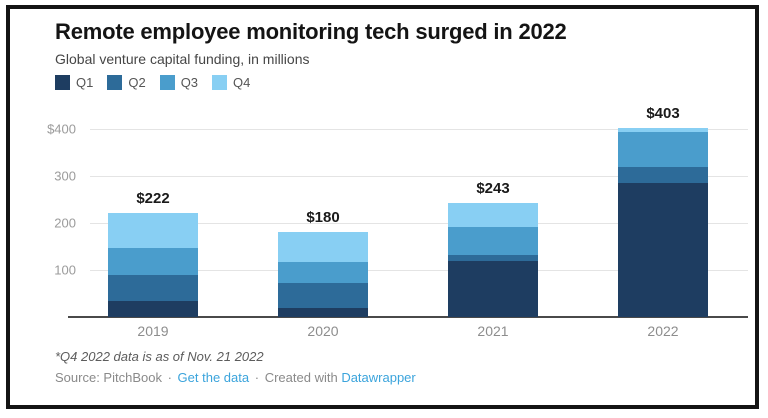 This screenshot has width=768, height=418. What do you see at coordinates (65, 270) in the screenshot?
I see `y-axis-tick: 100` at bounding box center [65, 270].